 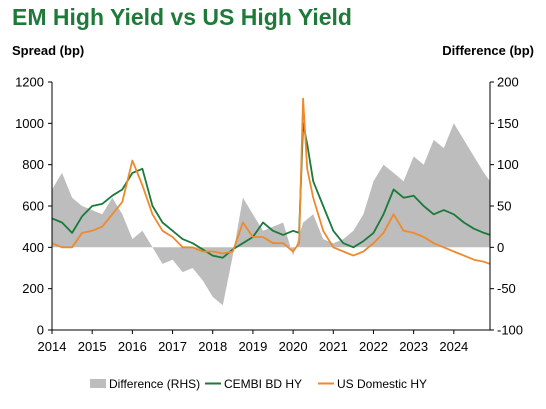 What do you see at coordinates (382, 384) in the screenshot?
I see `legend-label-2: US Domestic HY` at bounding box center [382, 384].